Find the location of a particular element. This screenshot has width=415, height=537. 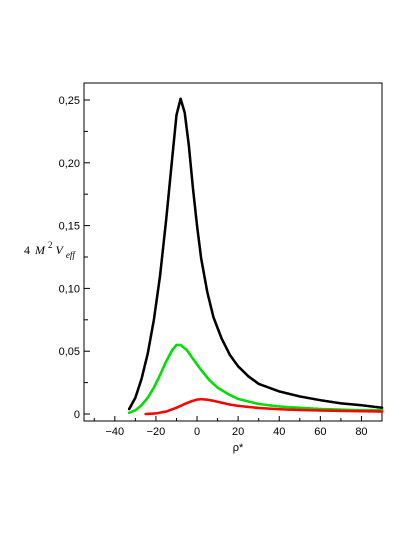

y-tick-label: 0,25 is located at coordinates (69, 101).